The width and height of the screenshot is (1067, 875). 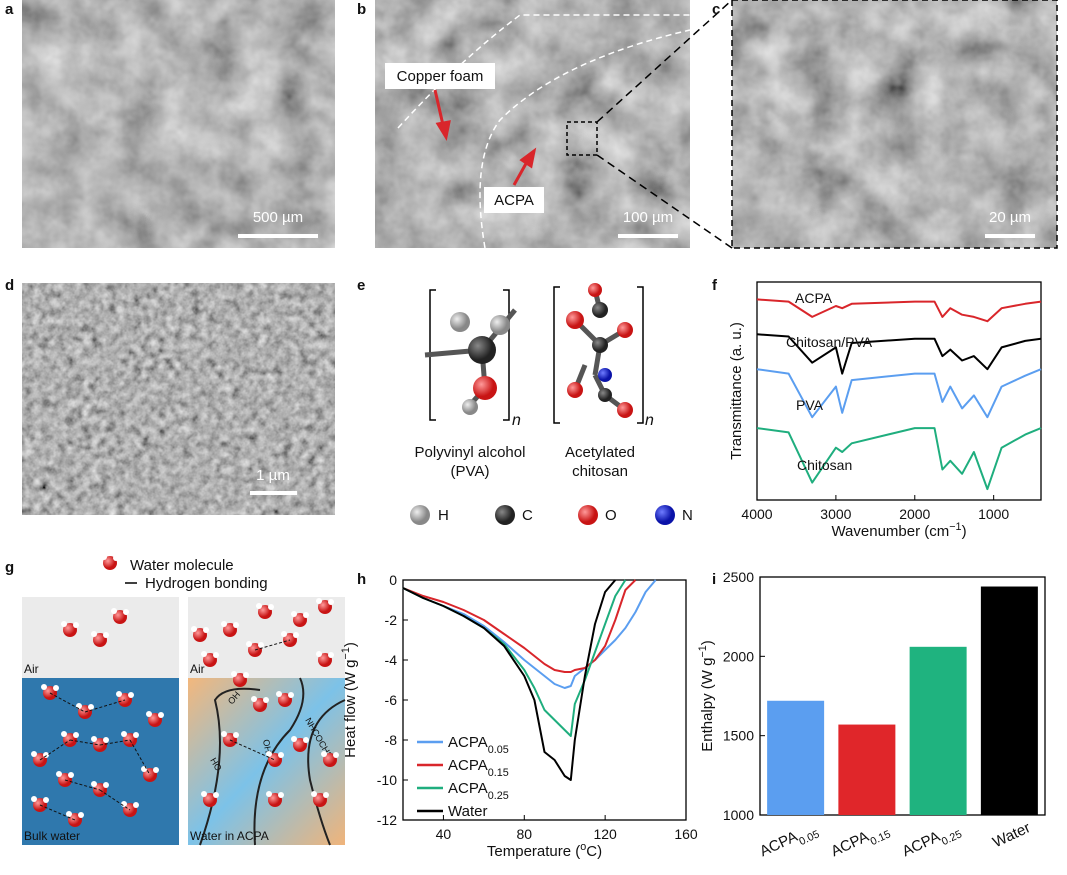 I want to click on x-tick-label: 160, so click(x=686, y=834).